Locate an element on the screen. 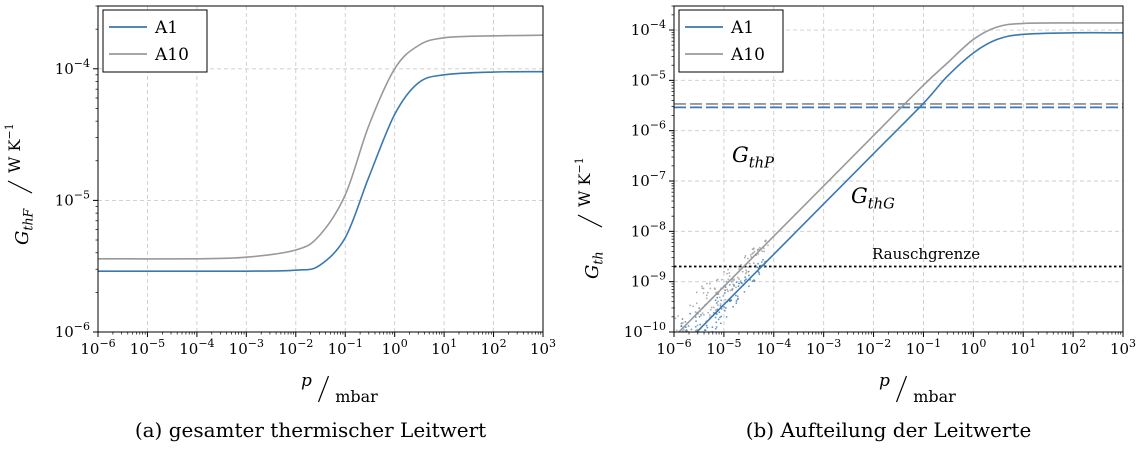  x-tick-label: 10² is located at coordinates (1073, 347).